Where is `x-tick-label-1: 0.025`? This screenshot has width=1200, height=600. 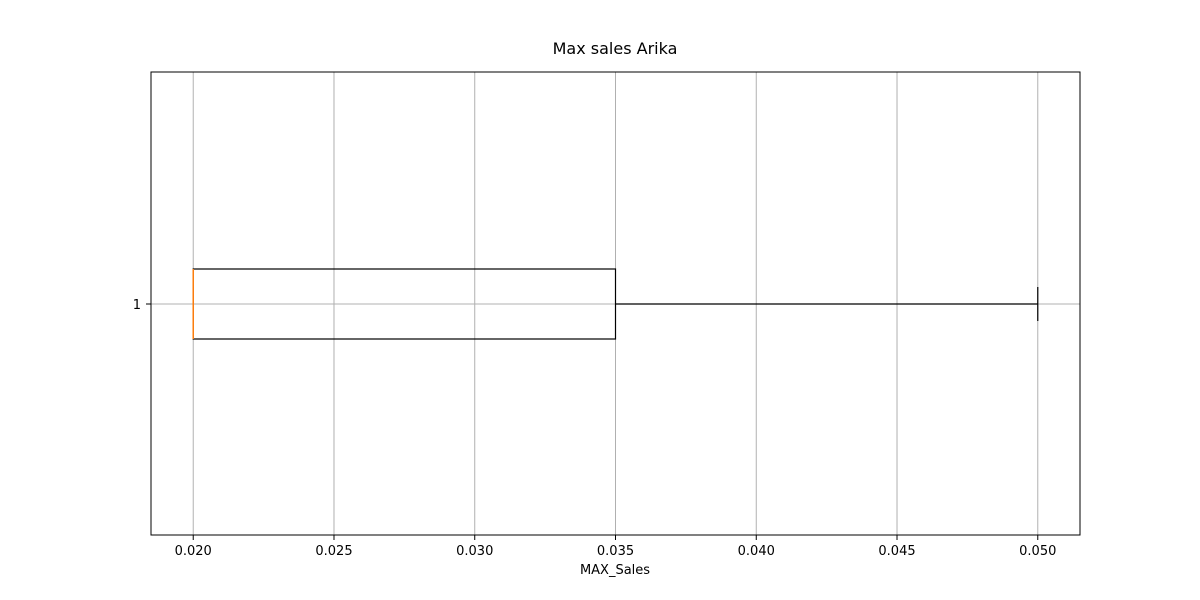 x-tick-label-1: 0.025 is located at coordinates (333, 551).